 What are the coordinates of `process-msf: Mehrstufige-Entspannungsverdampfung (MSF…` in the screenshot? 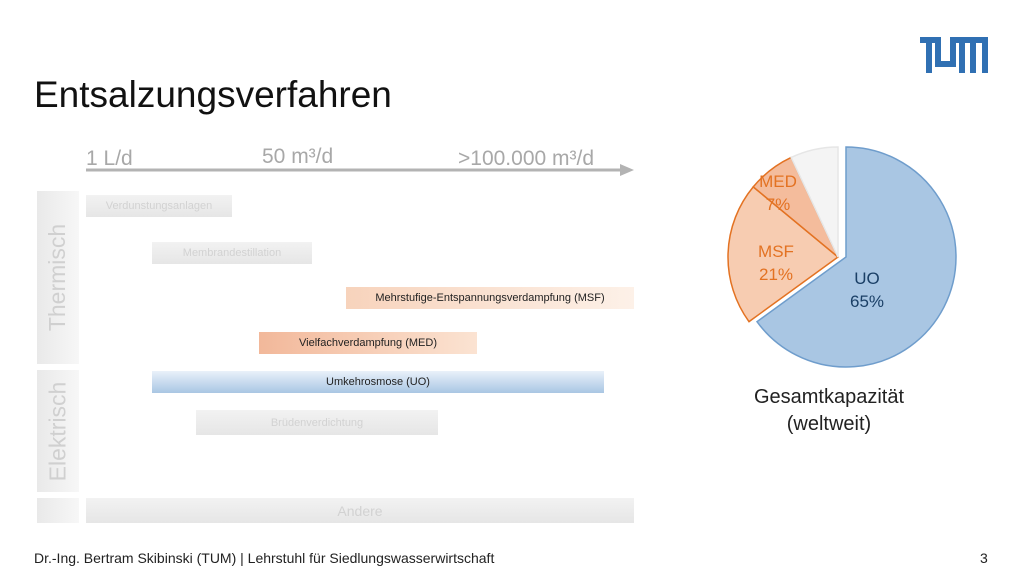 It's located at (490, 298).